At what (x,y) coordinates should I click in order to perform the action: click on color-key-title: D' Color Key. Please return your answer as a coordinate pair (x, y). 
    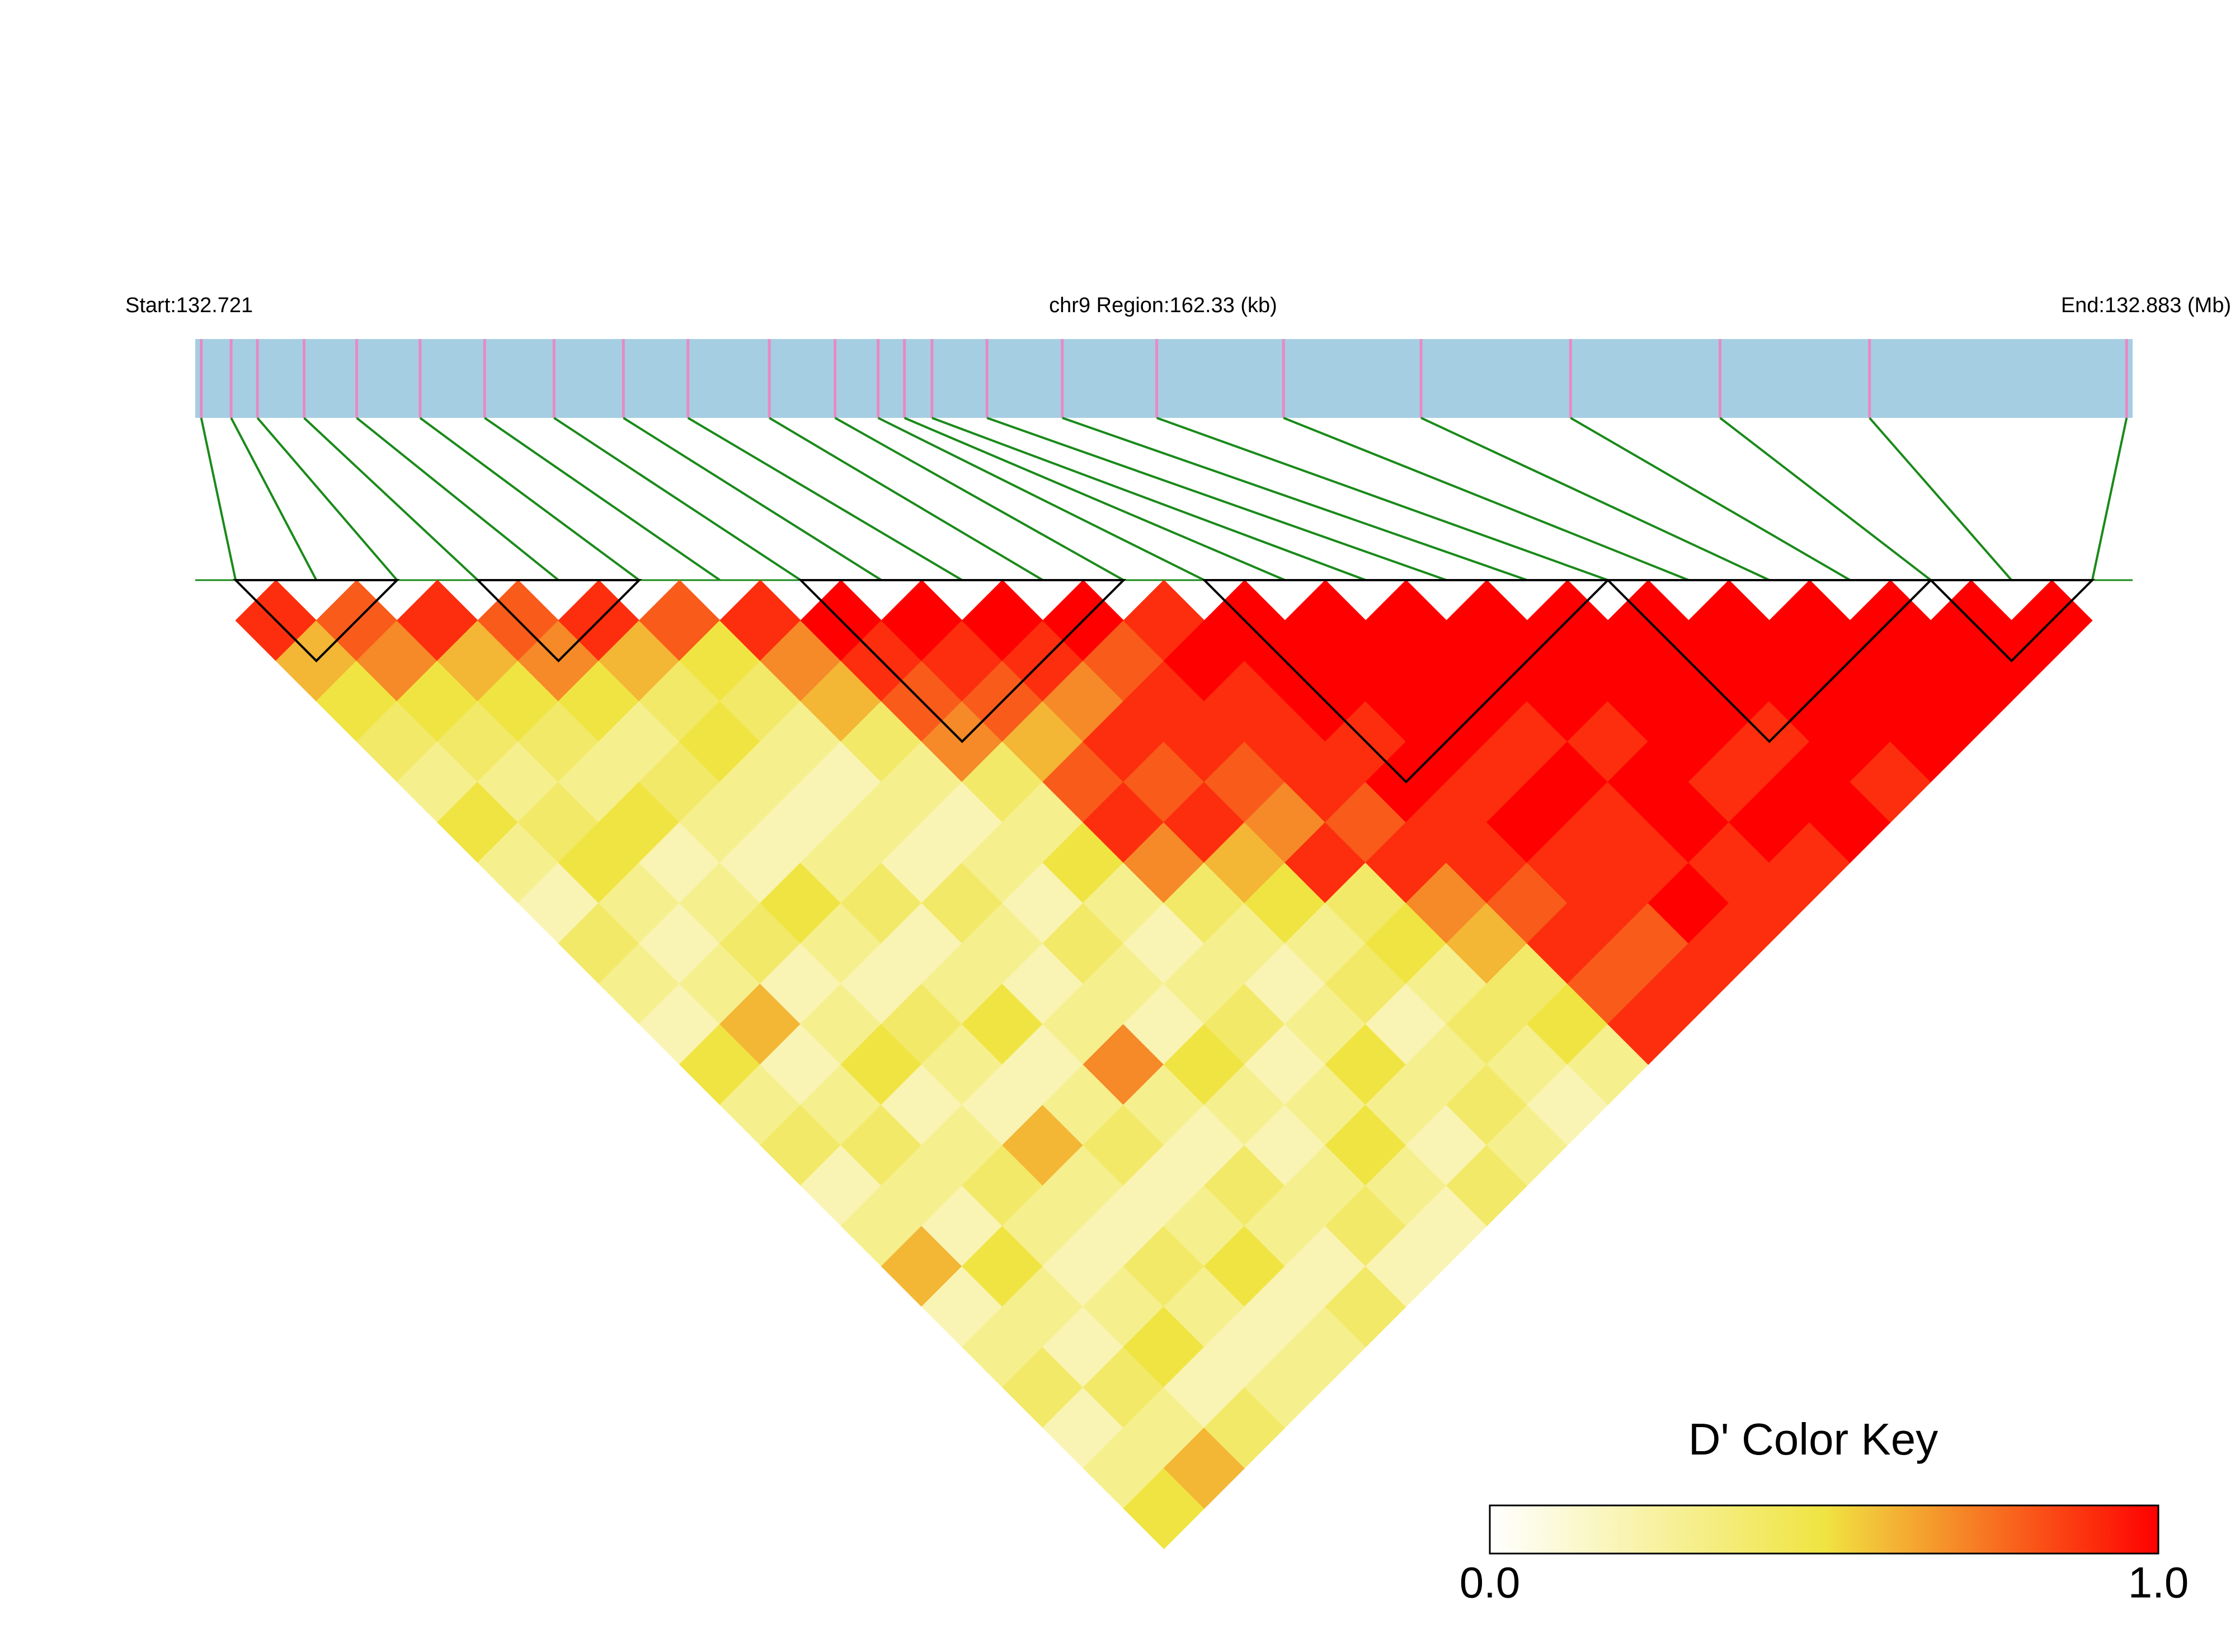
    Looking at the image, I should click on (1813, 1439).